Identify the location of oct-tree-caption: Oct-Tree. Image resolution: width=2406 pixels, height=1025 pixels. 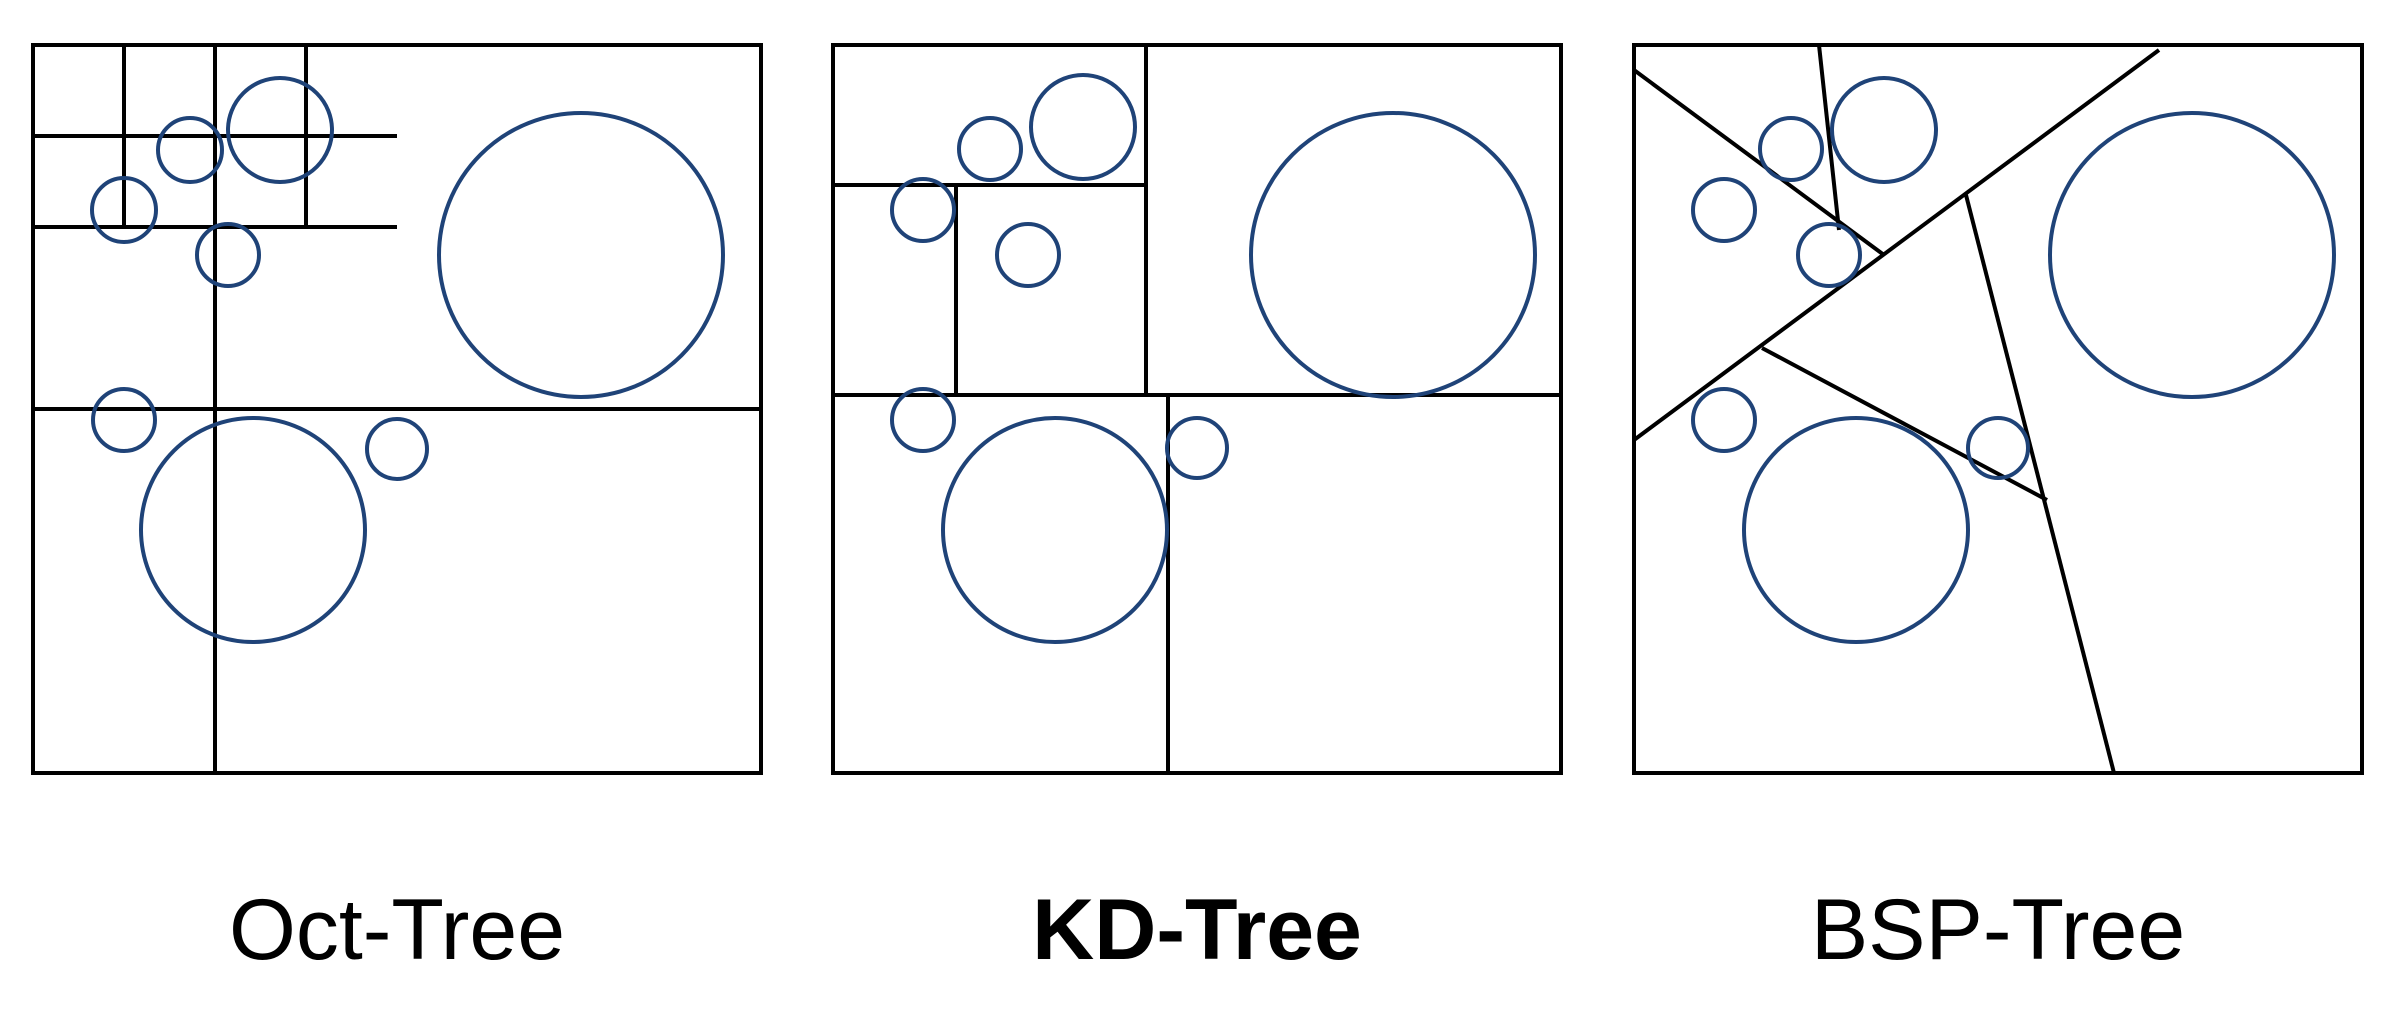
(397, 930).